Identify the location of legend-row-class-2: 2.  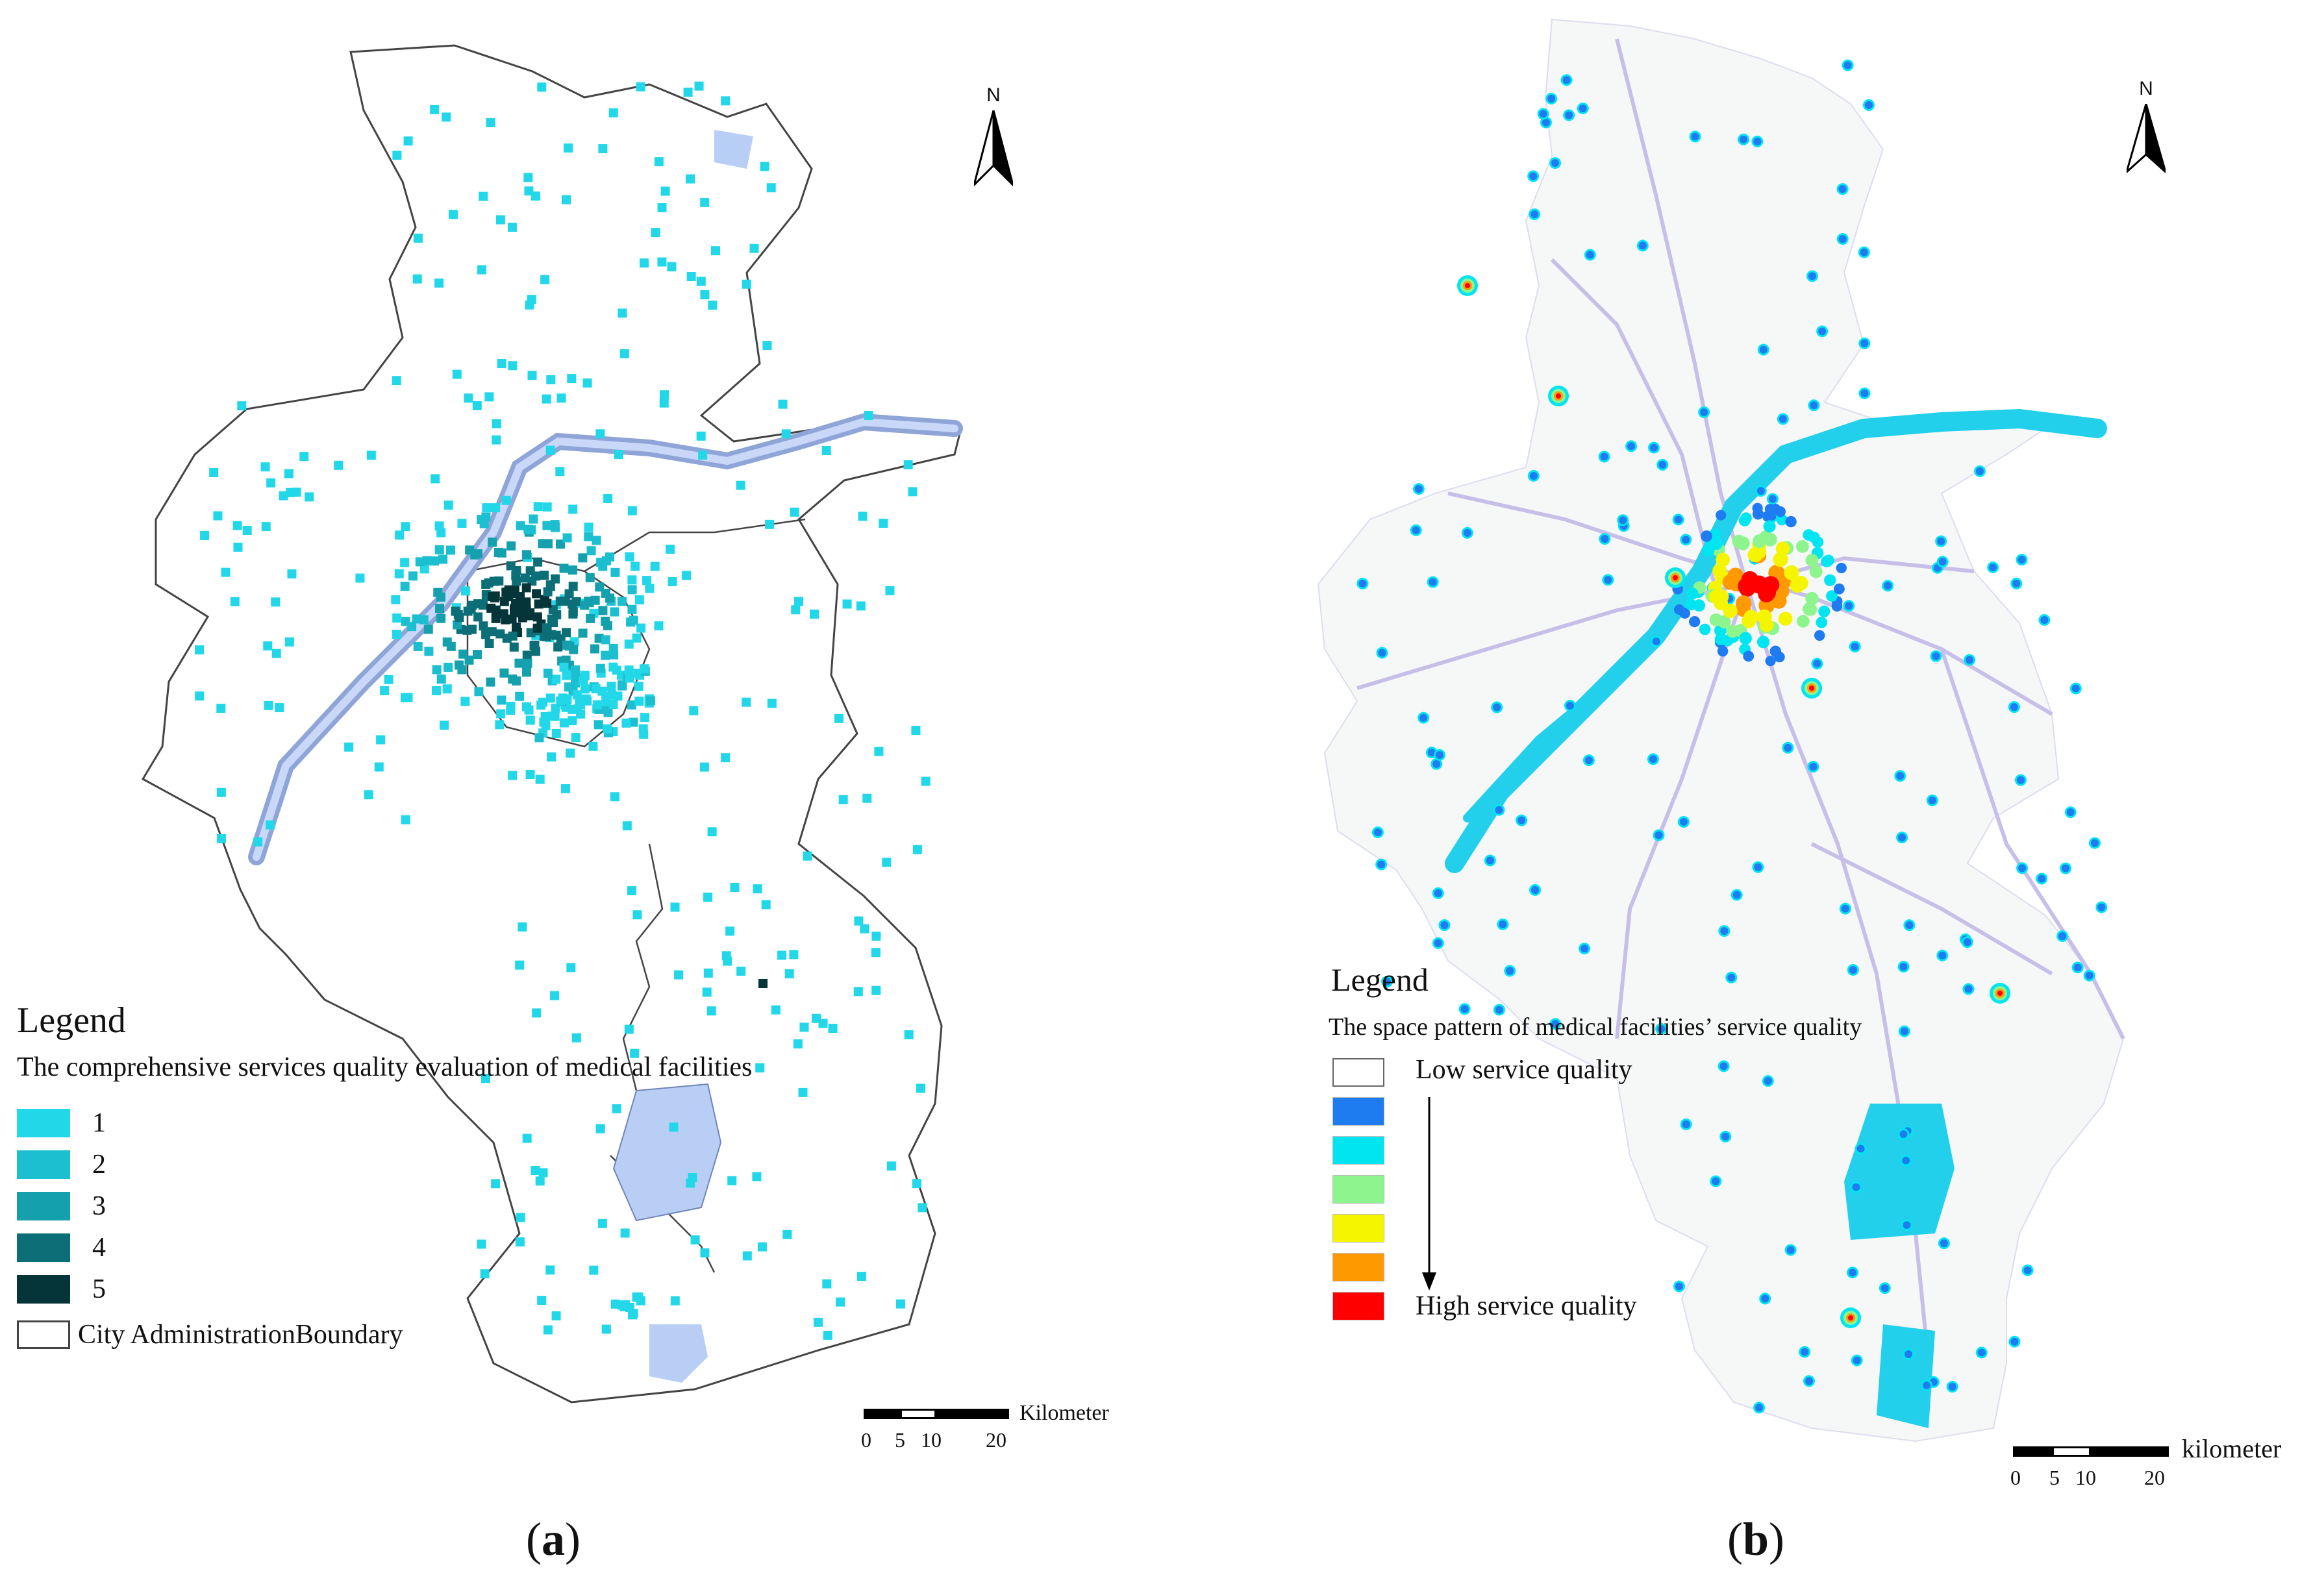
(62, 1164).